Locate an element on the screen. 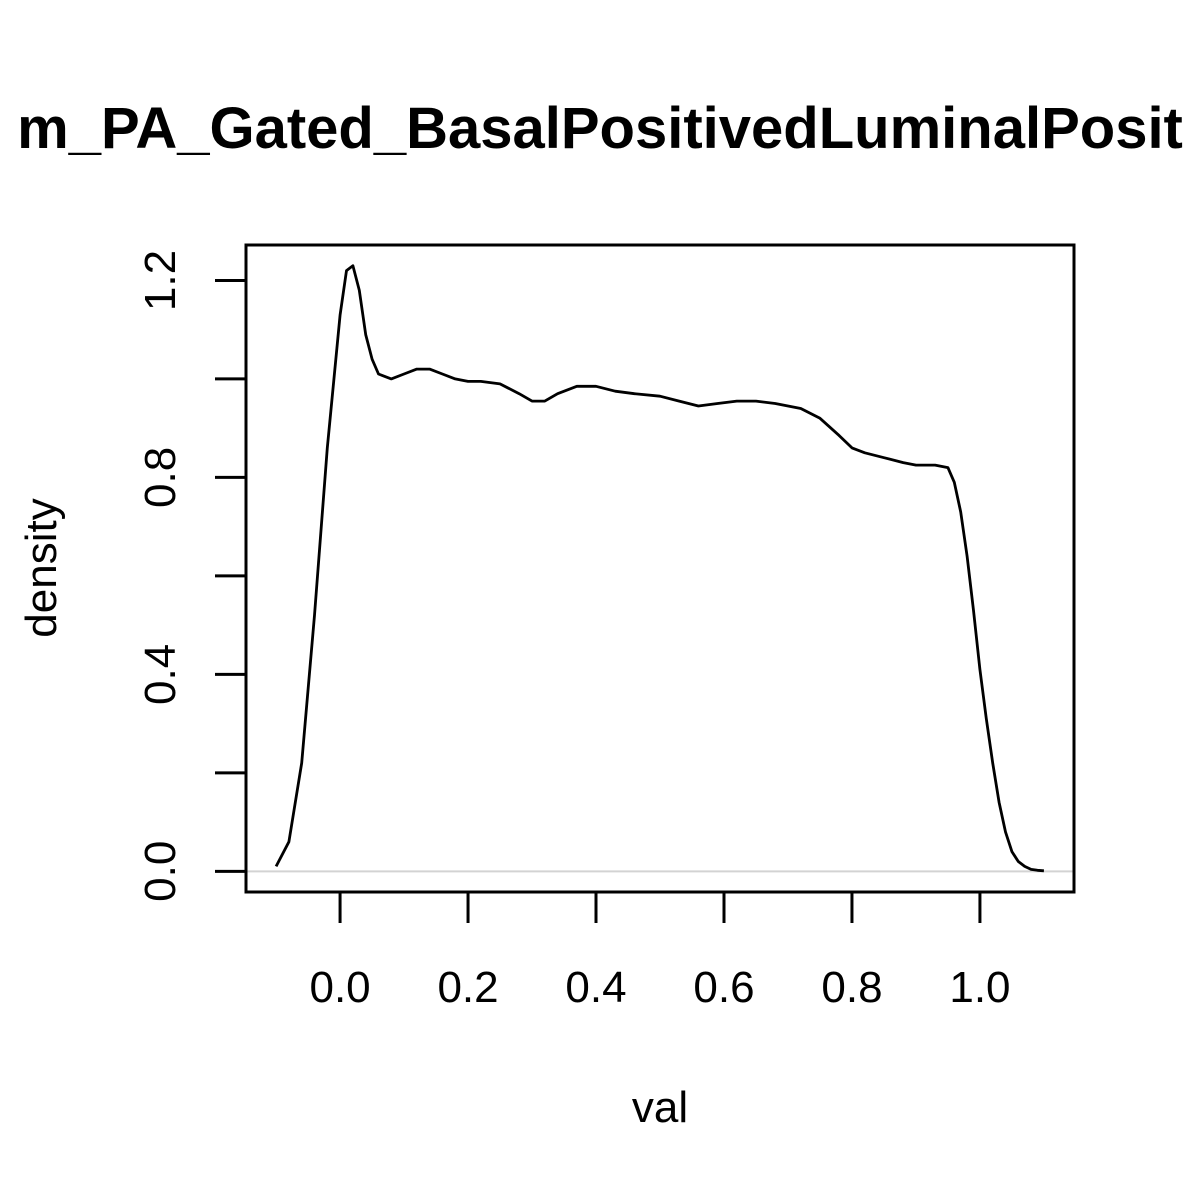 This screenshot has width=1200, height=1200. x-tick-label: 0.2 is located at coordinates (467, 987).